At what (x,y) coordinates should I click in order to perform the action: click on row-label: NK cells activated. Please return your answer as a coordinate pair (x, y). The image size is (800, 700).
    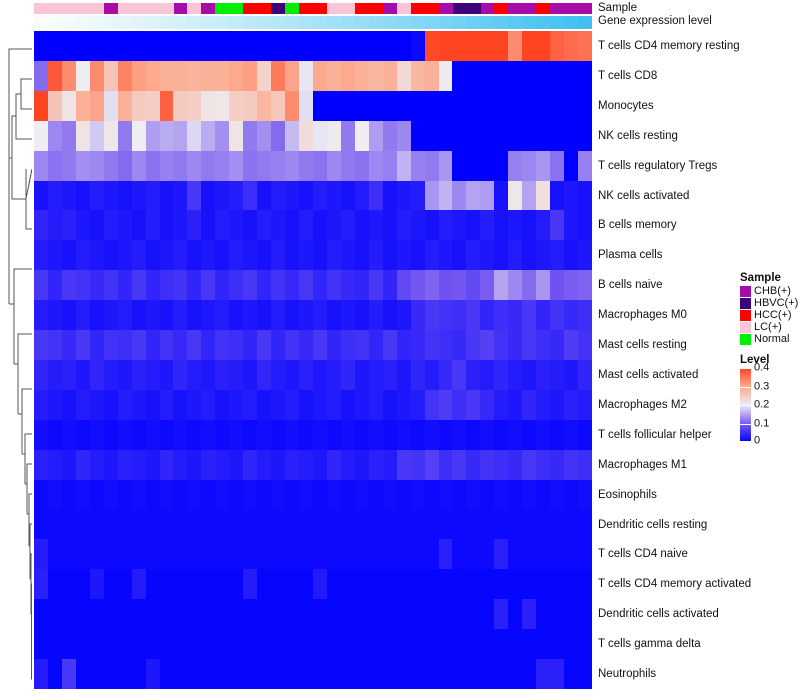
    Looking at the image, I should click on (644, 195).